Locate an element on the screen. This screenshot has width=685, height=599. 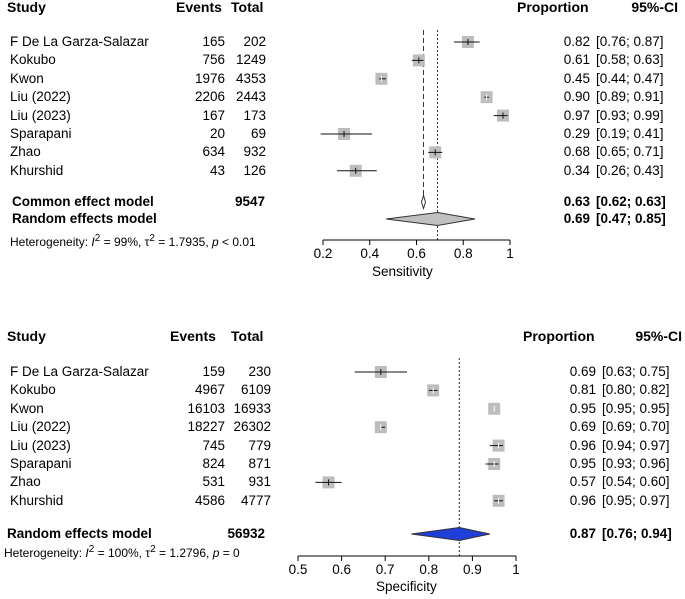
x-tick-label: 0.9 is located at coordinates (472, 569).